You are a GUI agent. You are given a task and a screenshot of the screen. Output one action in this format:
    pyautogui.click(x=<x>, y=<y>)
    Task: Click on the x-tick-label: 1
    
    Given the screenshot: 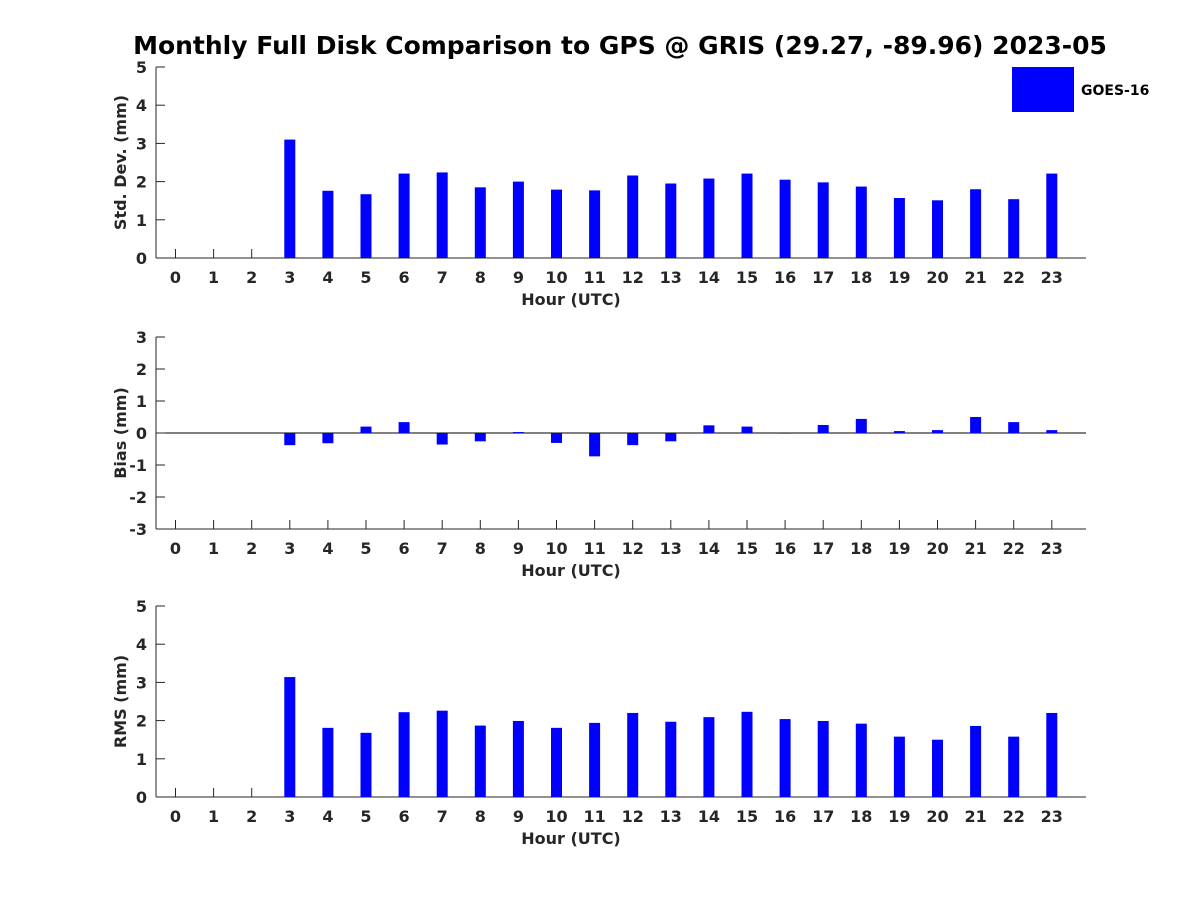 What is the action you would take?
    pyautogui.click(x=213, y=548)
    